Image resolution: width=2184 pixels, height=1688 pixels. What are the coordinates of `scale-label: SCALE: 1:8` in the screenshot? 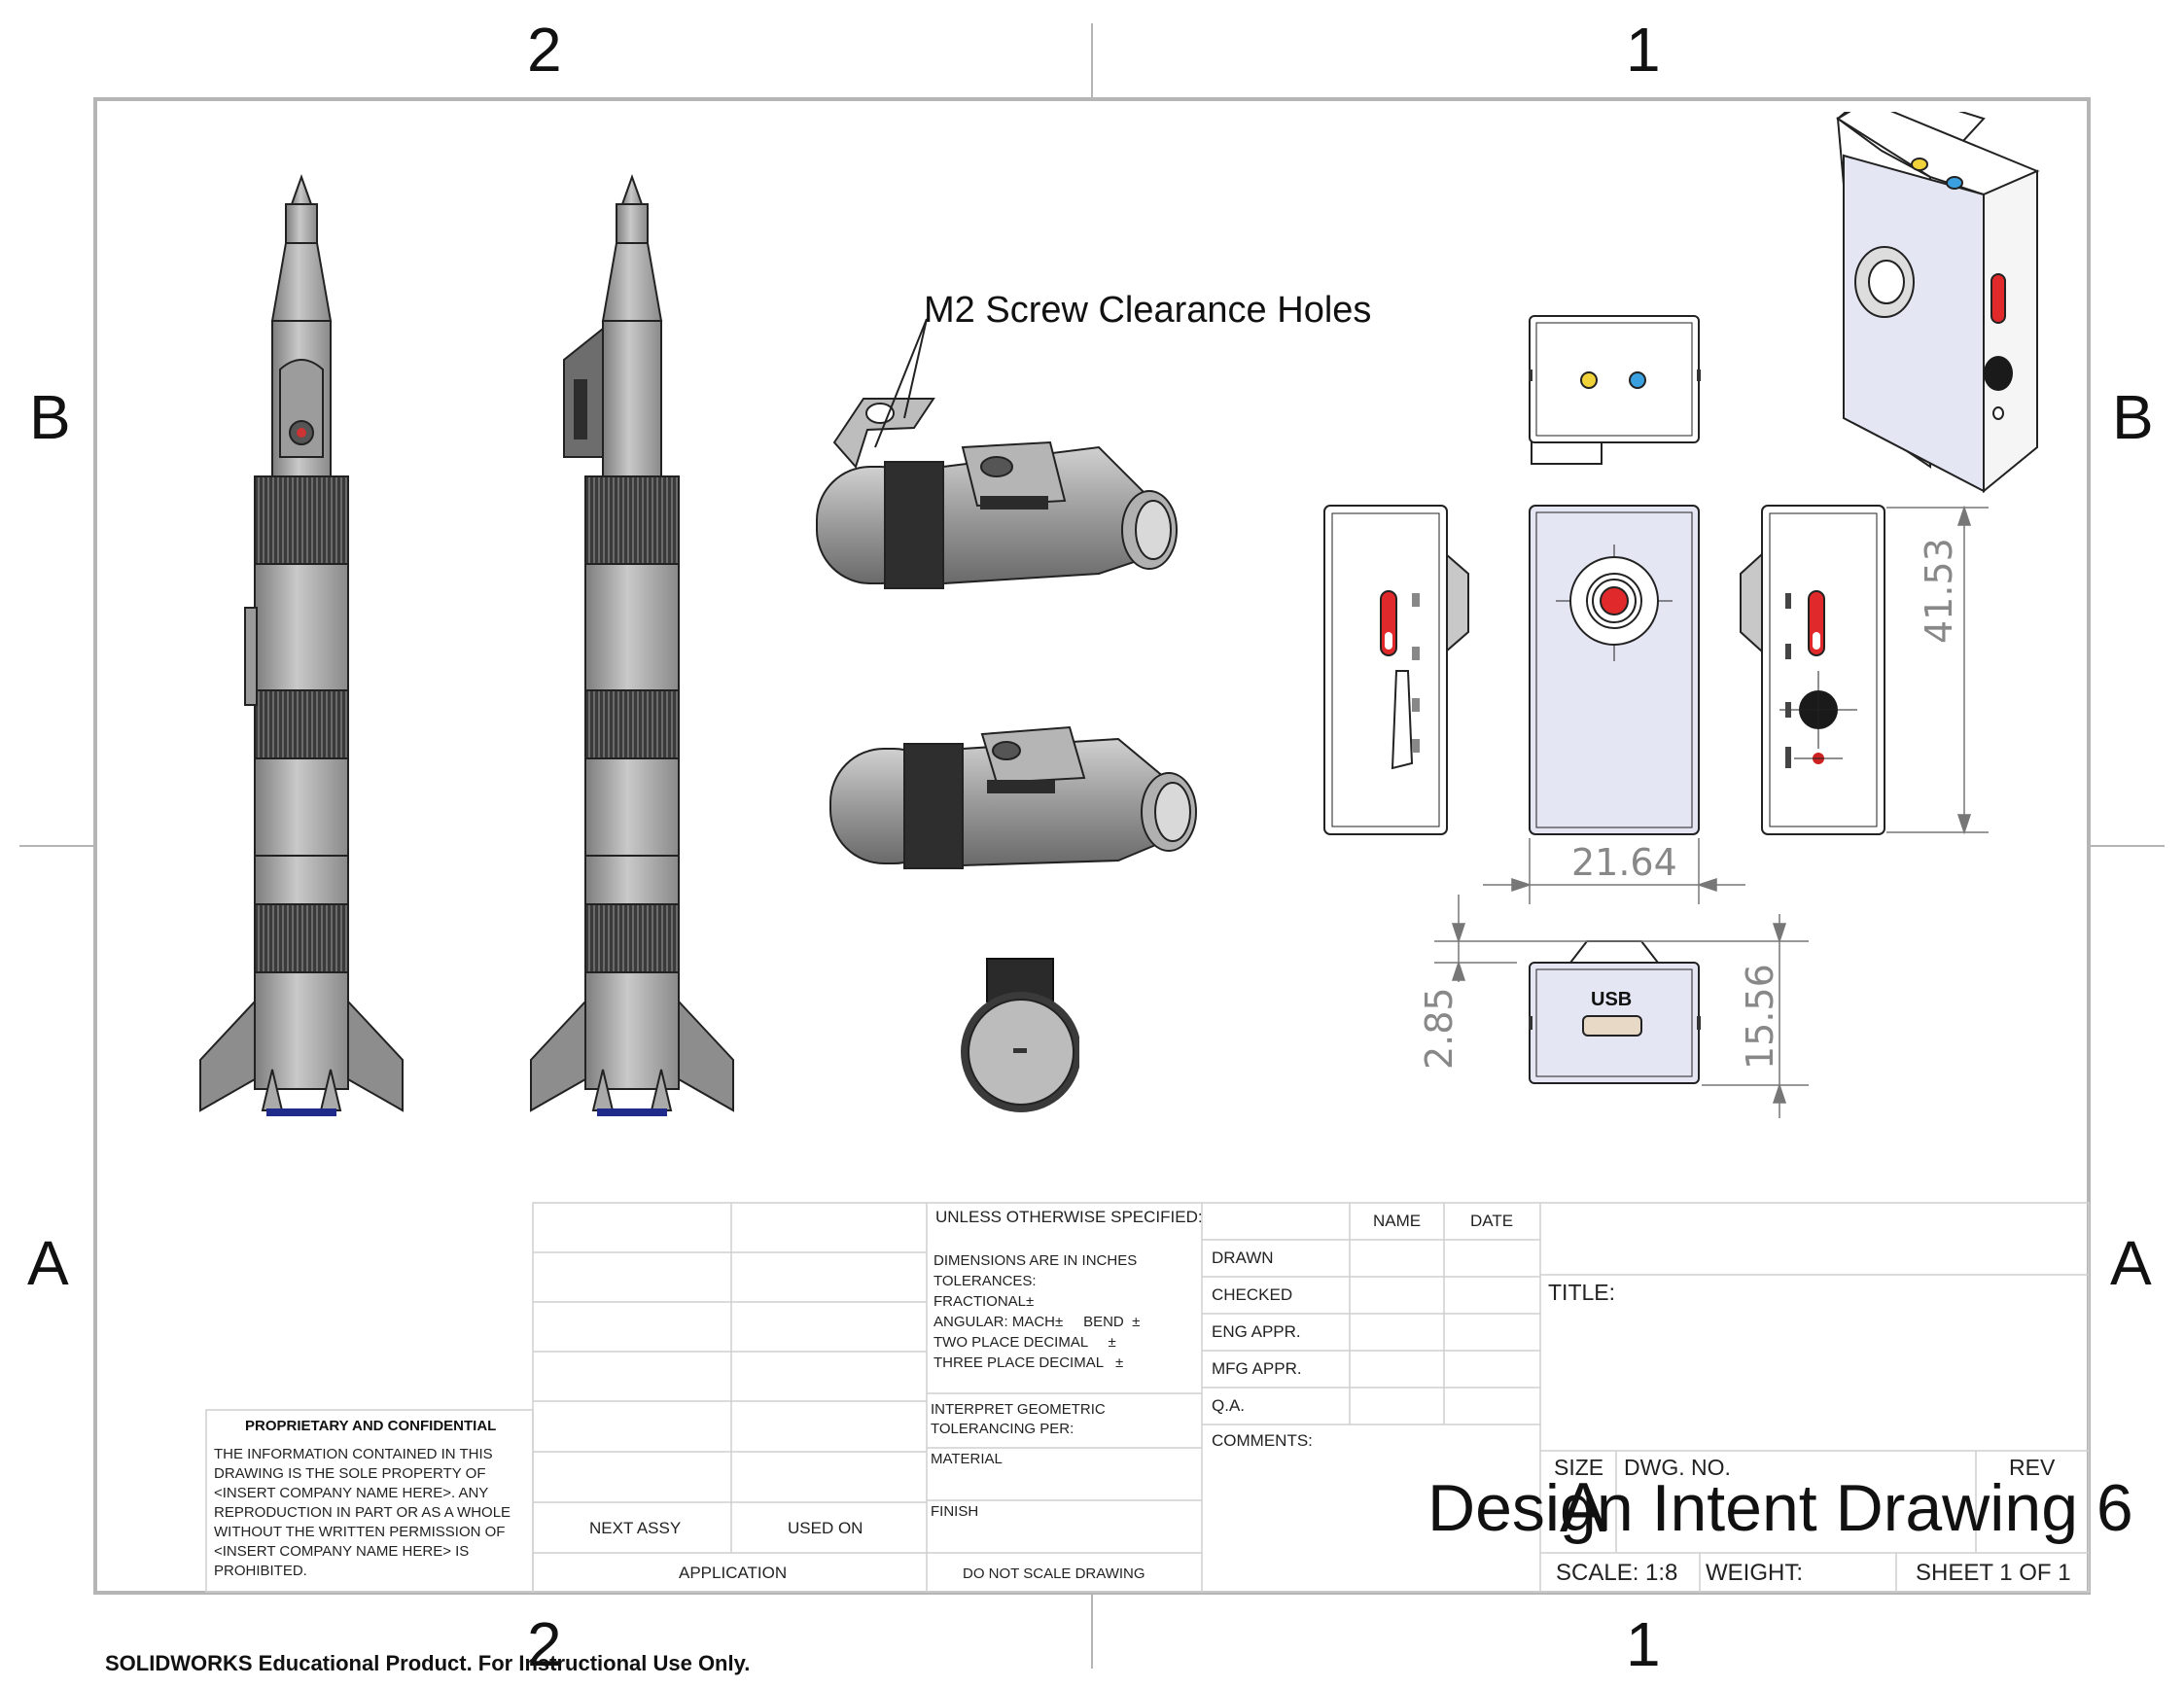 It's located at (1617, 1573).